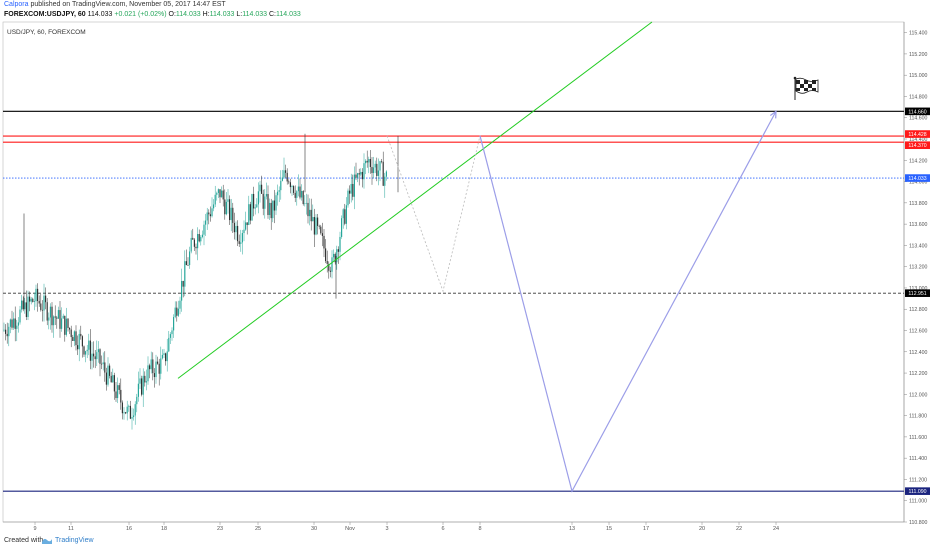  I want to click on flag-icon, so click(806, 88).